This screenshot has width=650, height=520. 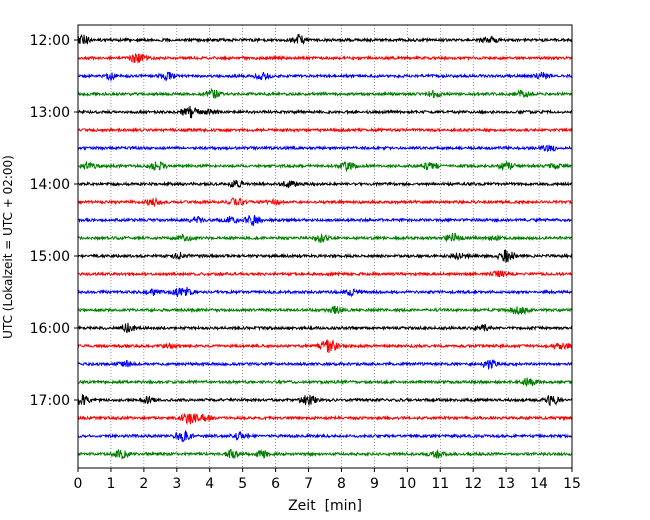 I want to click on y-tick-label: 14:00, so click(x=50, y=185).